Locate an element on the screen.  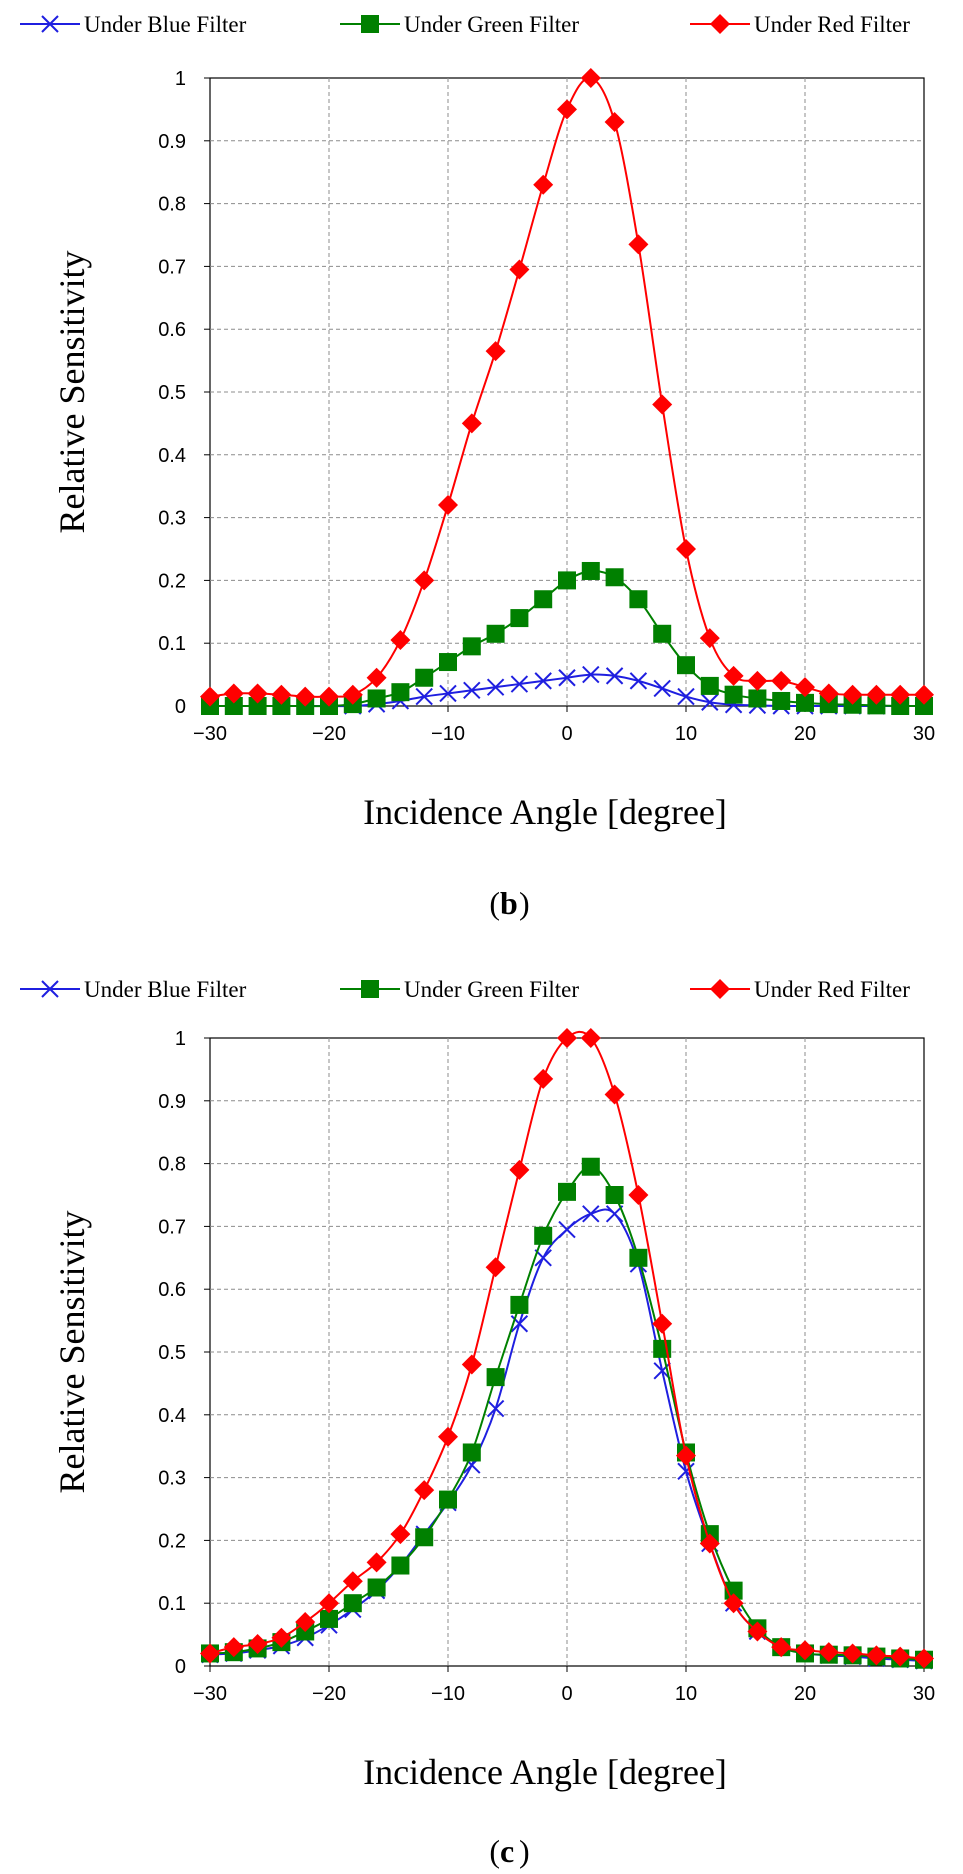
legend-item-green-filter: Under Green Filter is located at coordinates (459, 24).